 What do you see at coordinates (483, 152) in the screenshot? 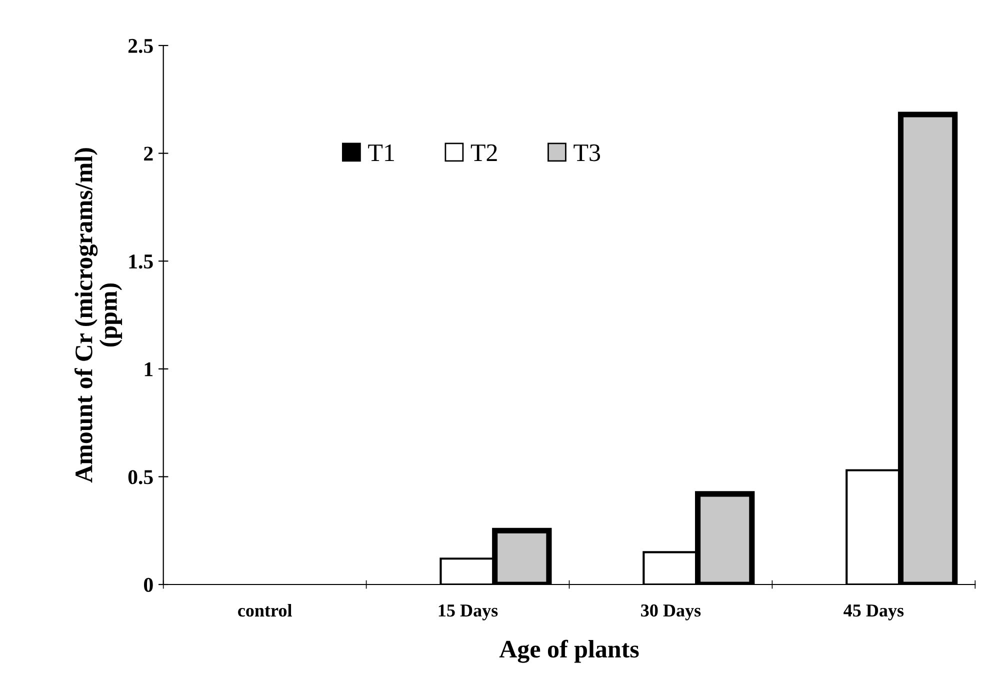
I see `legend-label: T2` at bounding box center [483, 152].